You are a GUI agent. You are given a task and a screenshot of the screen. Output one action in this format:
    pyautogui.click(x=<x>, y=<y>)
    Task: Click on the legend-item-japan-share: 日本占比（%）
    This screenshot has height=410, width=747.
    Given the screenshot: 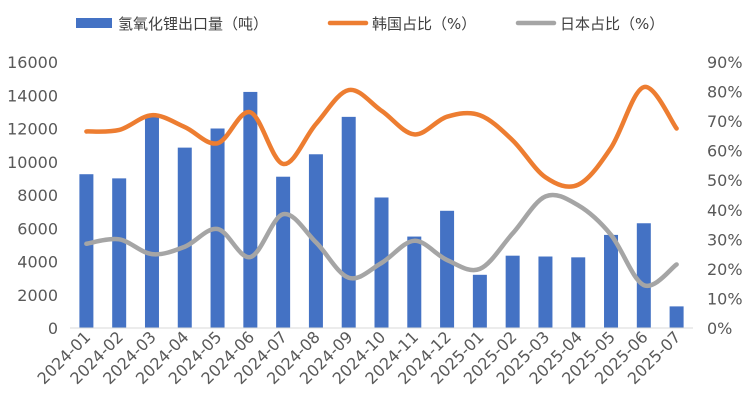 What is the action you would take?
    pyautogui.click(x=589, y=24)
    